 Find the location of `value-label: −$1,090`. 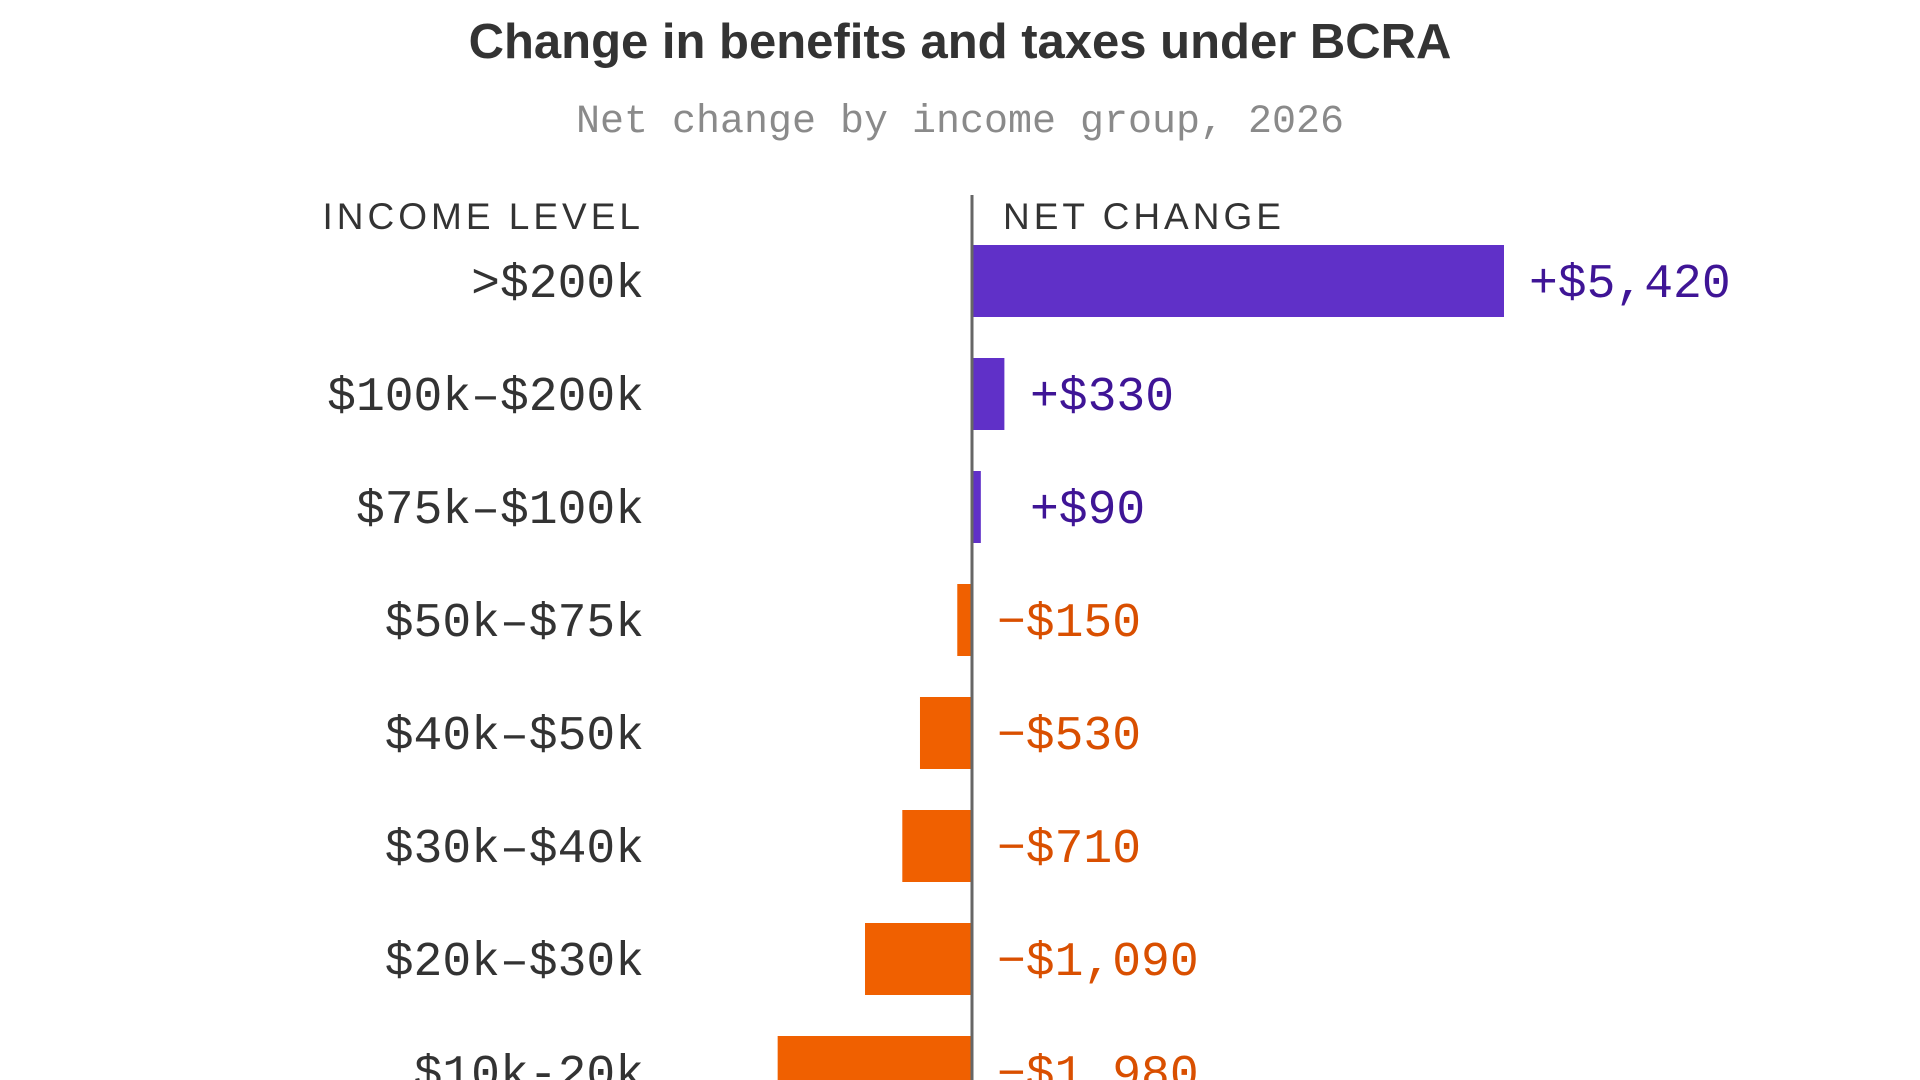

value-label: −$1,090 is located at coordinates (1098, 963).